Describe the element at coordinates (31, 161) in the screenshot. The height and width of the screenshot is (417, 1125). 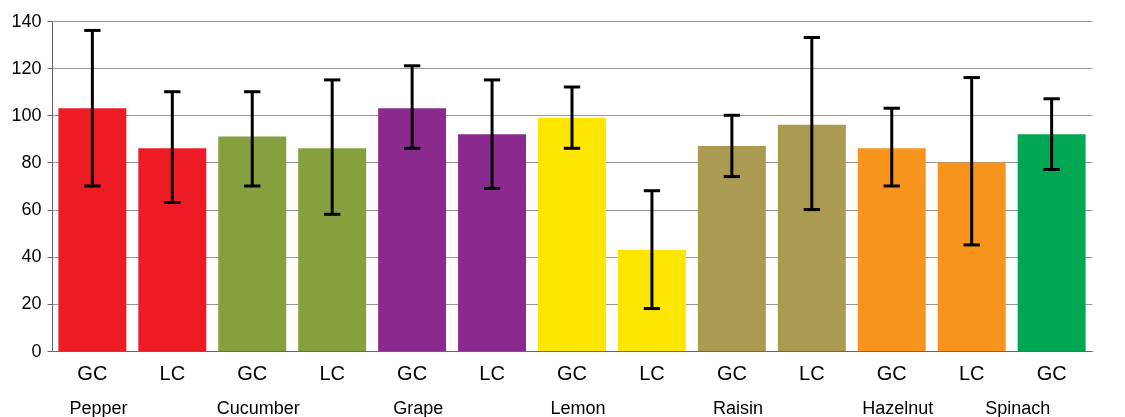
I see `y-tick-label: 80` at that location.